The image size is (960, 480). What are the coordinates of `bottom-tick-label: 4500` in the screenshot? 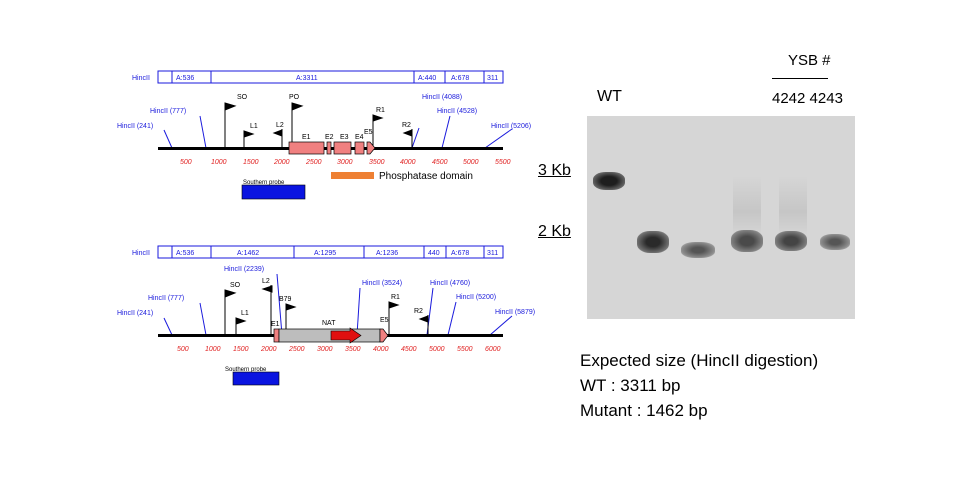 It's located at (409, 349).